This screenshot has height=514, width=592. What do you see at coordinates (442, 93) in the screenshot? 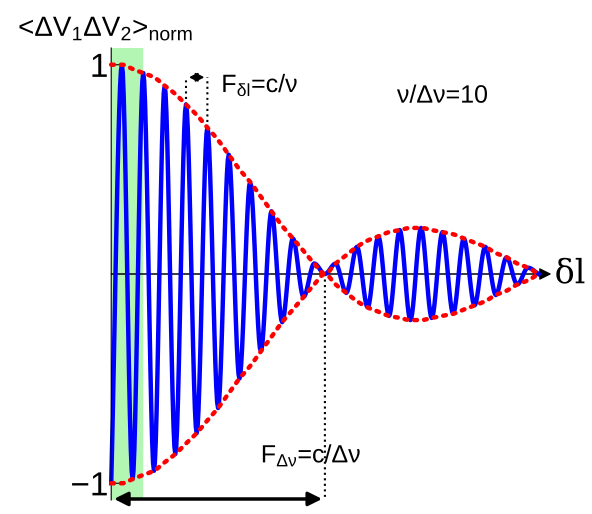
I see `annotation: ν/Δν=10` at bounding box center [442, 93].